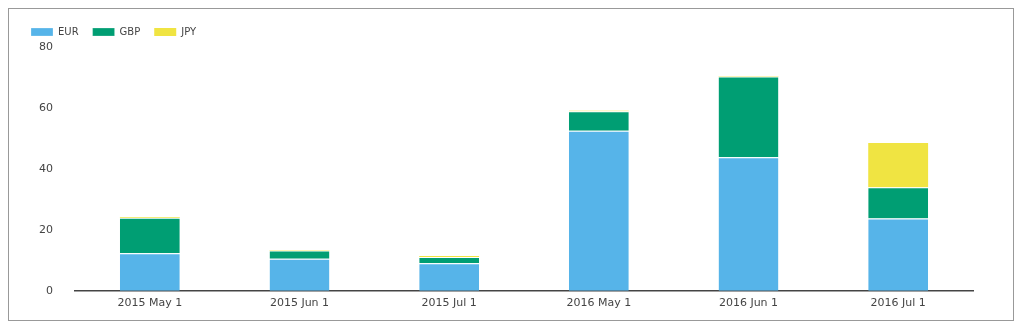 The width and height of the screenshot is (1024, 331). What do you see at coordinates (188, 31) in the screenshot?
I see `legend-label: JPY` at bounding box center [188, 31].